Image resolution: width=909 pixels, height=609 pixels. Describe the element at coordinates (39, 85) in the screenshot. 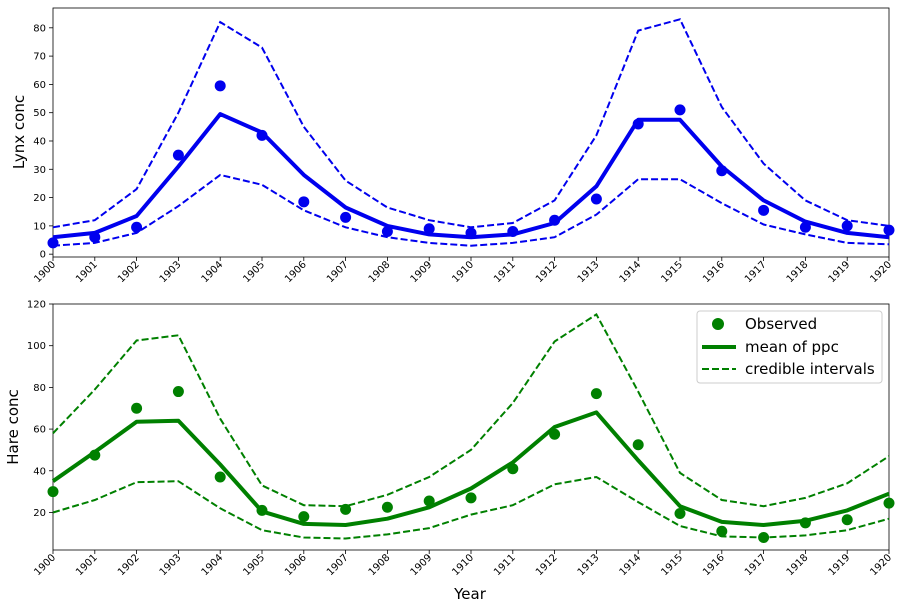

I see `lynx-y-tick-label: 60` at that location.